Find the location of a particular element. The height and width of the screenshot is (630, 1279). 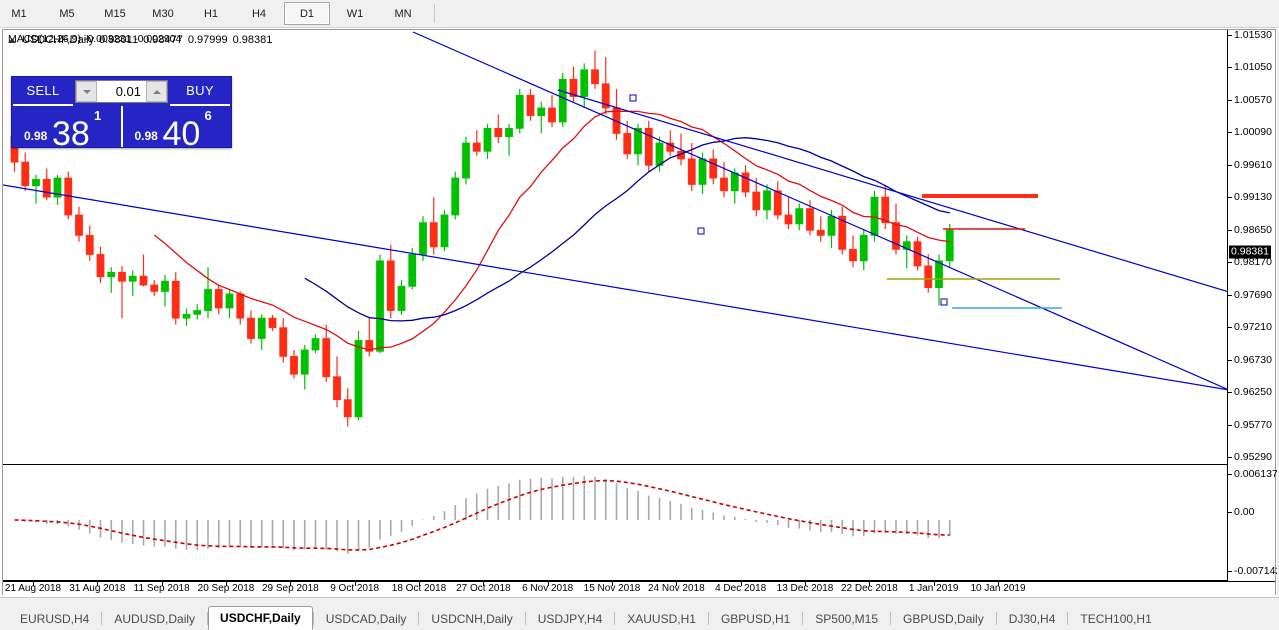

chart-tab-sp500-m15: SP500,M15 is located at coordinates (847, 619).